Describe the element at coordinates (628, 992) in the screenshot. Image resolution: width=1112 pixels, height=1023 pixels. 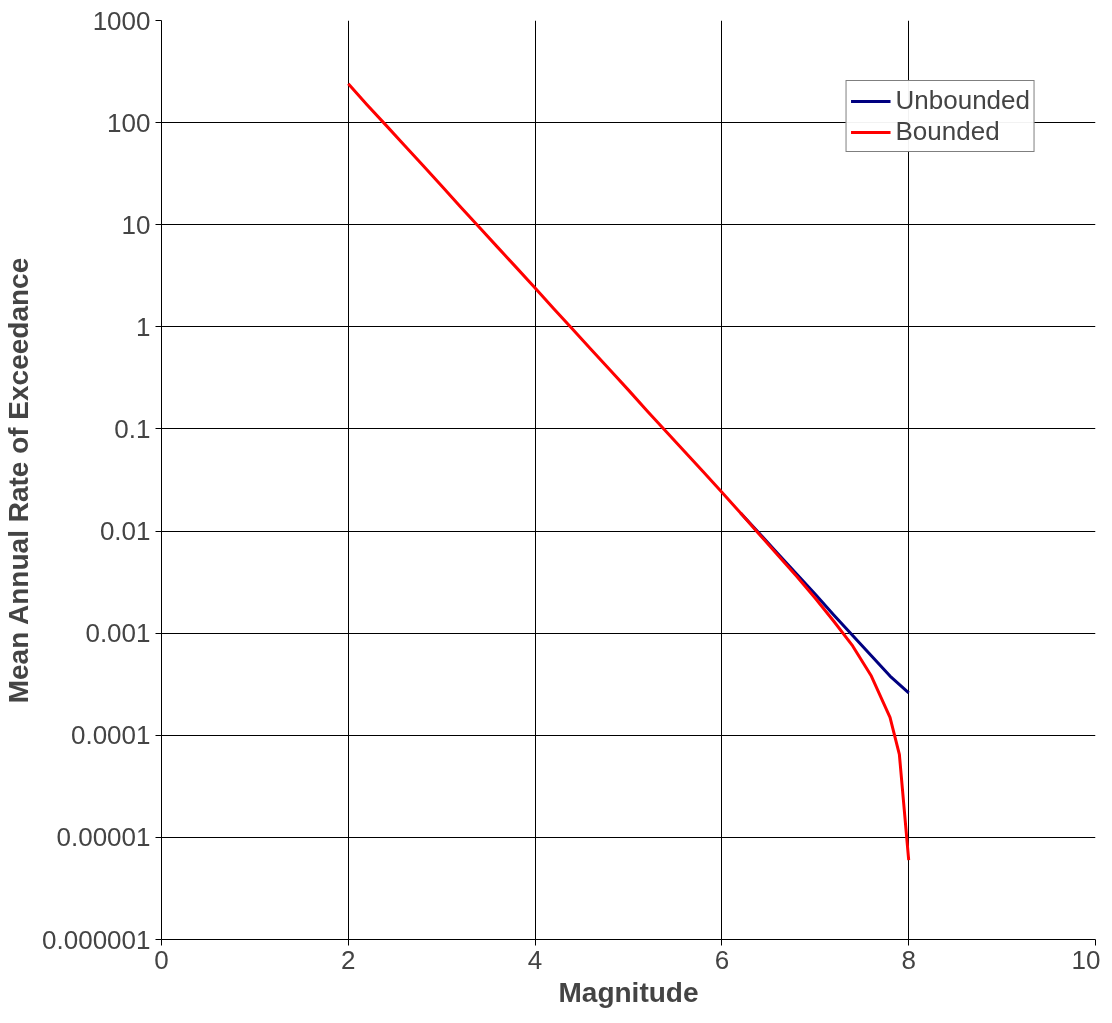
I see `x-axis-title: Magnitude` at that location.